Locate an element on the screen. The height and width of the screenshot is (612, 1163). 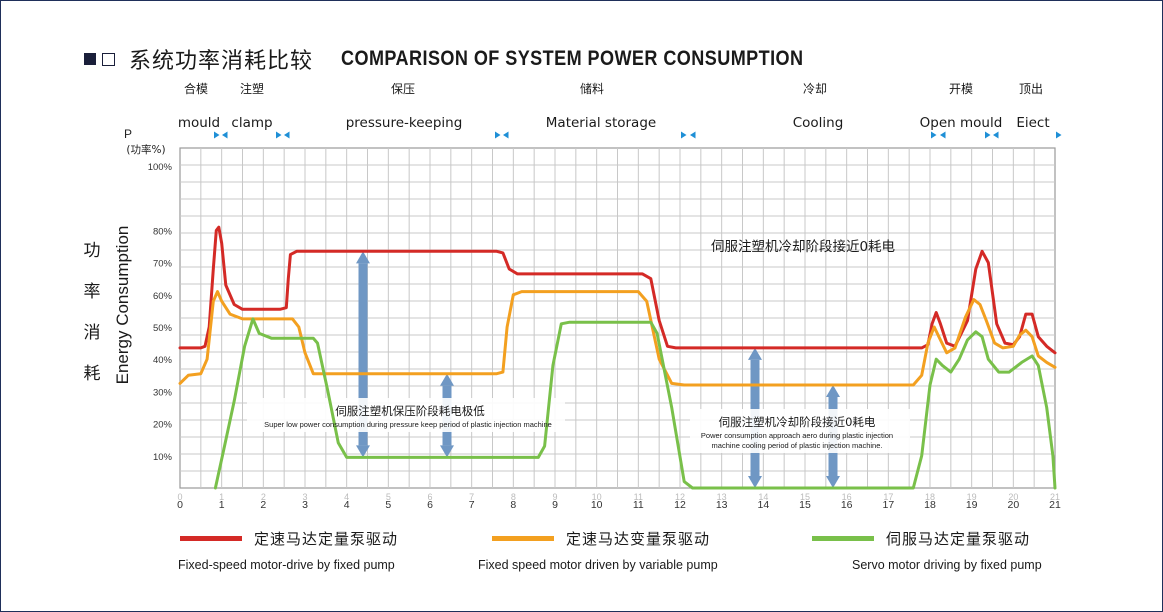
x-tick-label-shadow: 21 is located at coordinates (1055, 497).